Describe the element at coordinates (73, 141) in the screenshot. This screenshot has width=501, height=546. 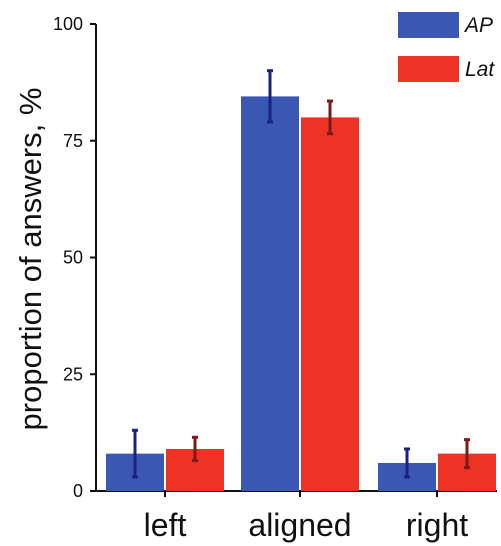
I see `y-tick-label: 75` at that location.